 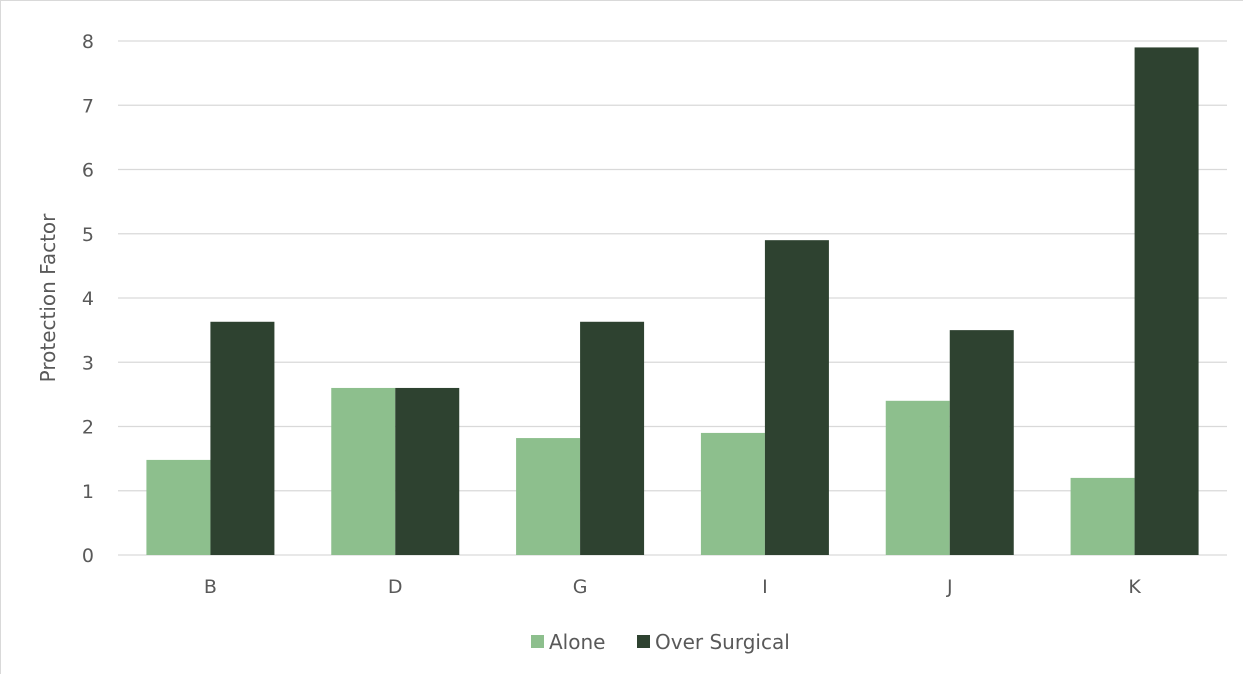 I want to click on y-tick-label: 6, so click(x=88, y=171).